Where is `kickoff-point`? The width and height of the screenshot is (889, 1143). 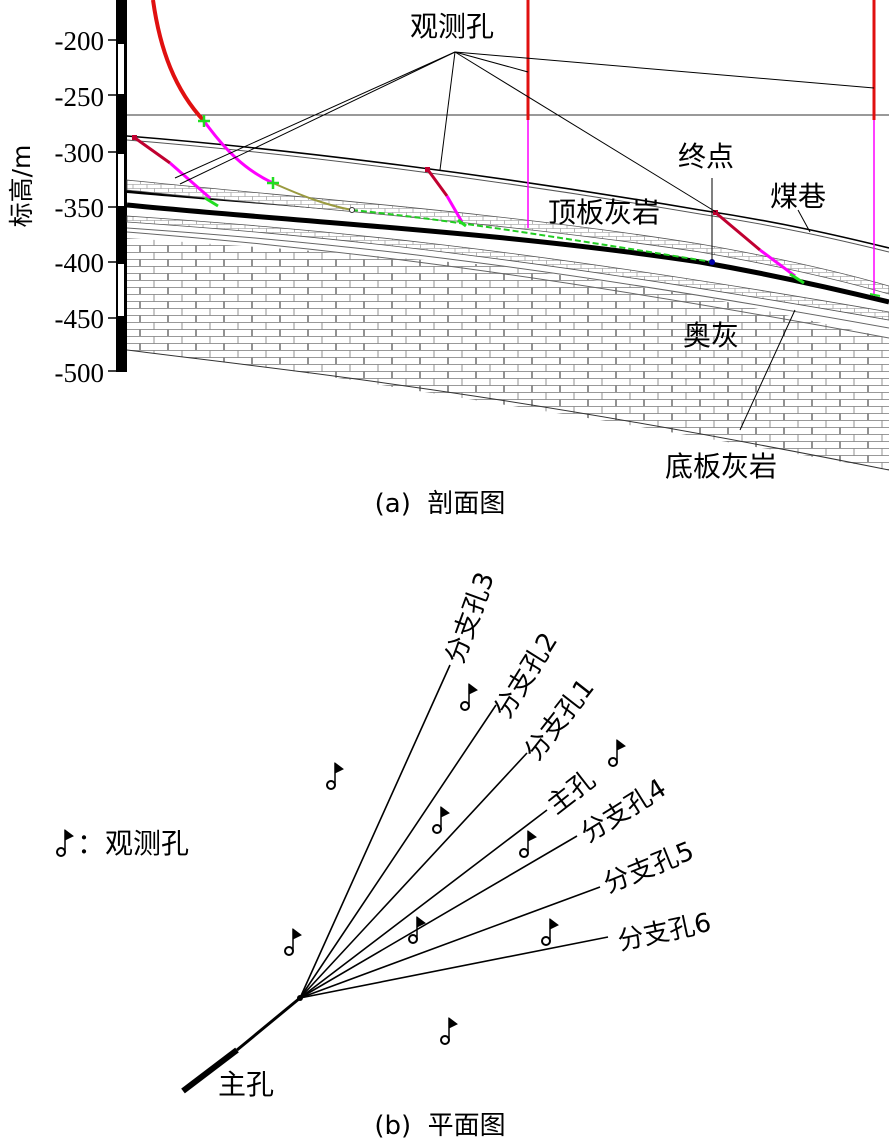
kickoff-point is located at coordinates (352, 210).